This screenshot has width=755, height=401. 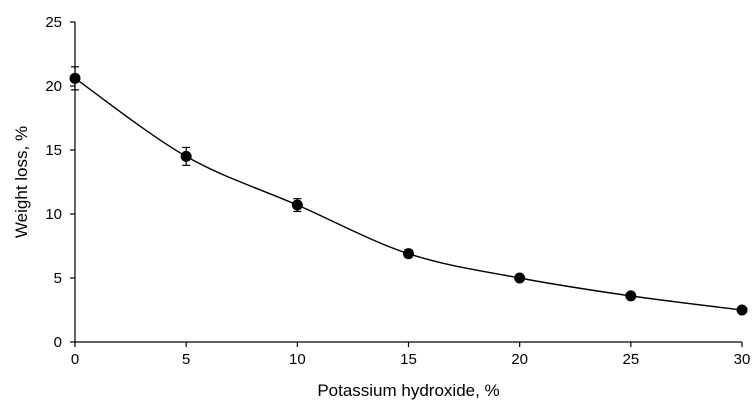 What do you see at coordinates (75, 359) in the screenshot?
I see `x-tick-label: 0` at bounding box center [75, 359].